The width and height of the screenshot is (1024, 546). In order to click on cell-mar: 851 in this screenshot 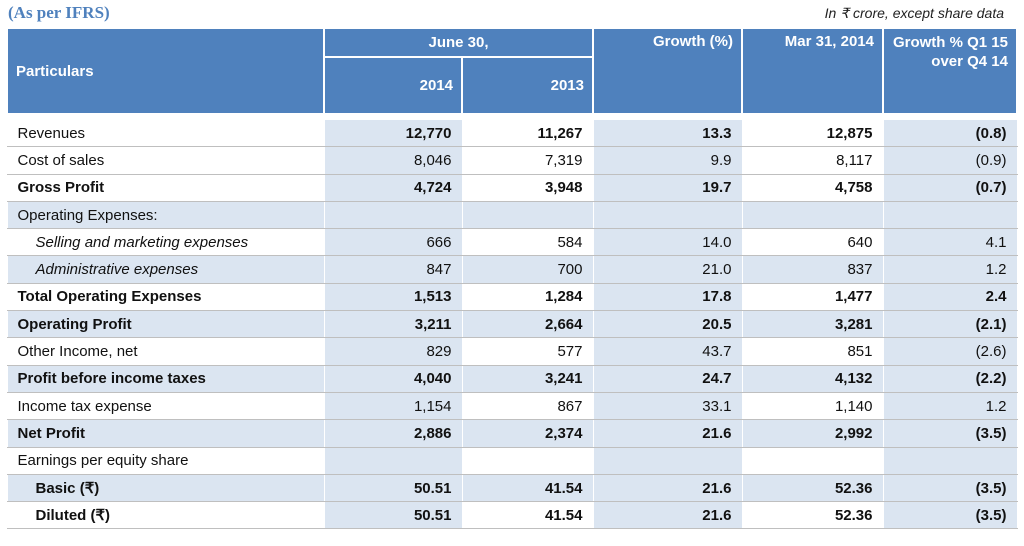, I will do `click(812, 351)`.